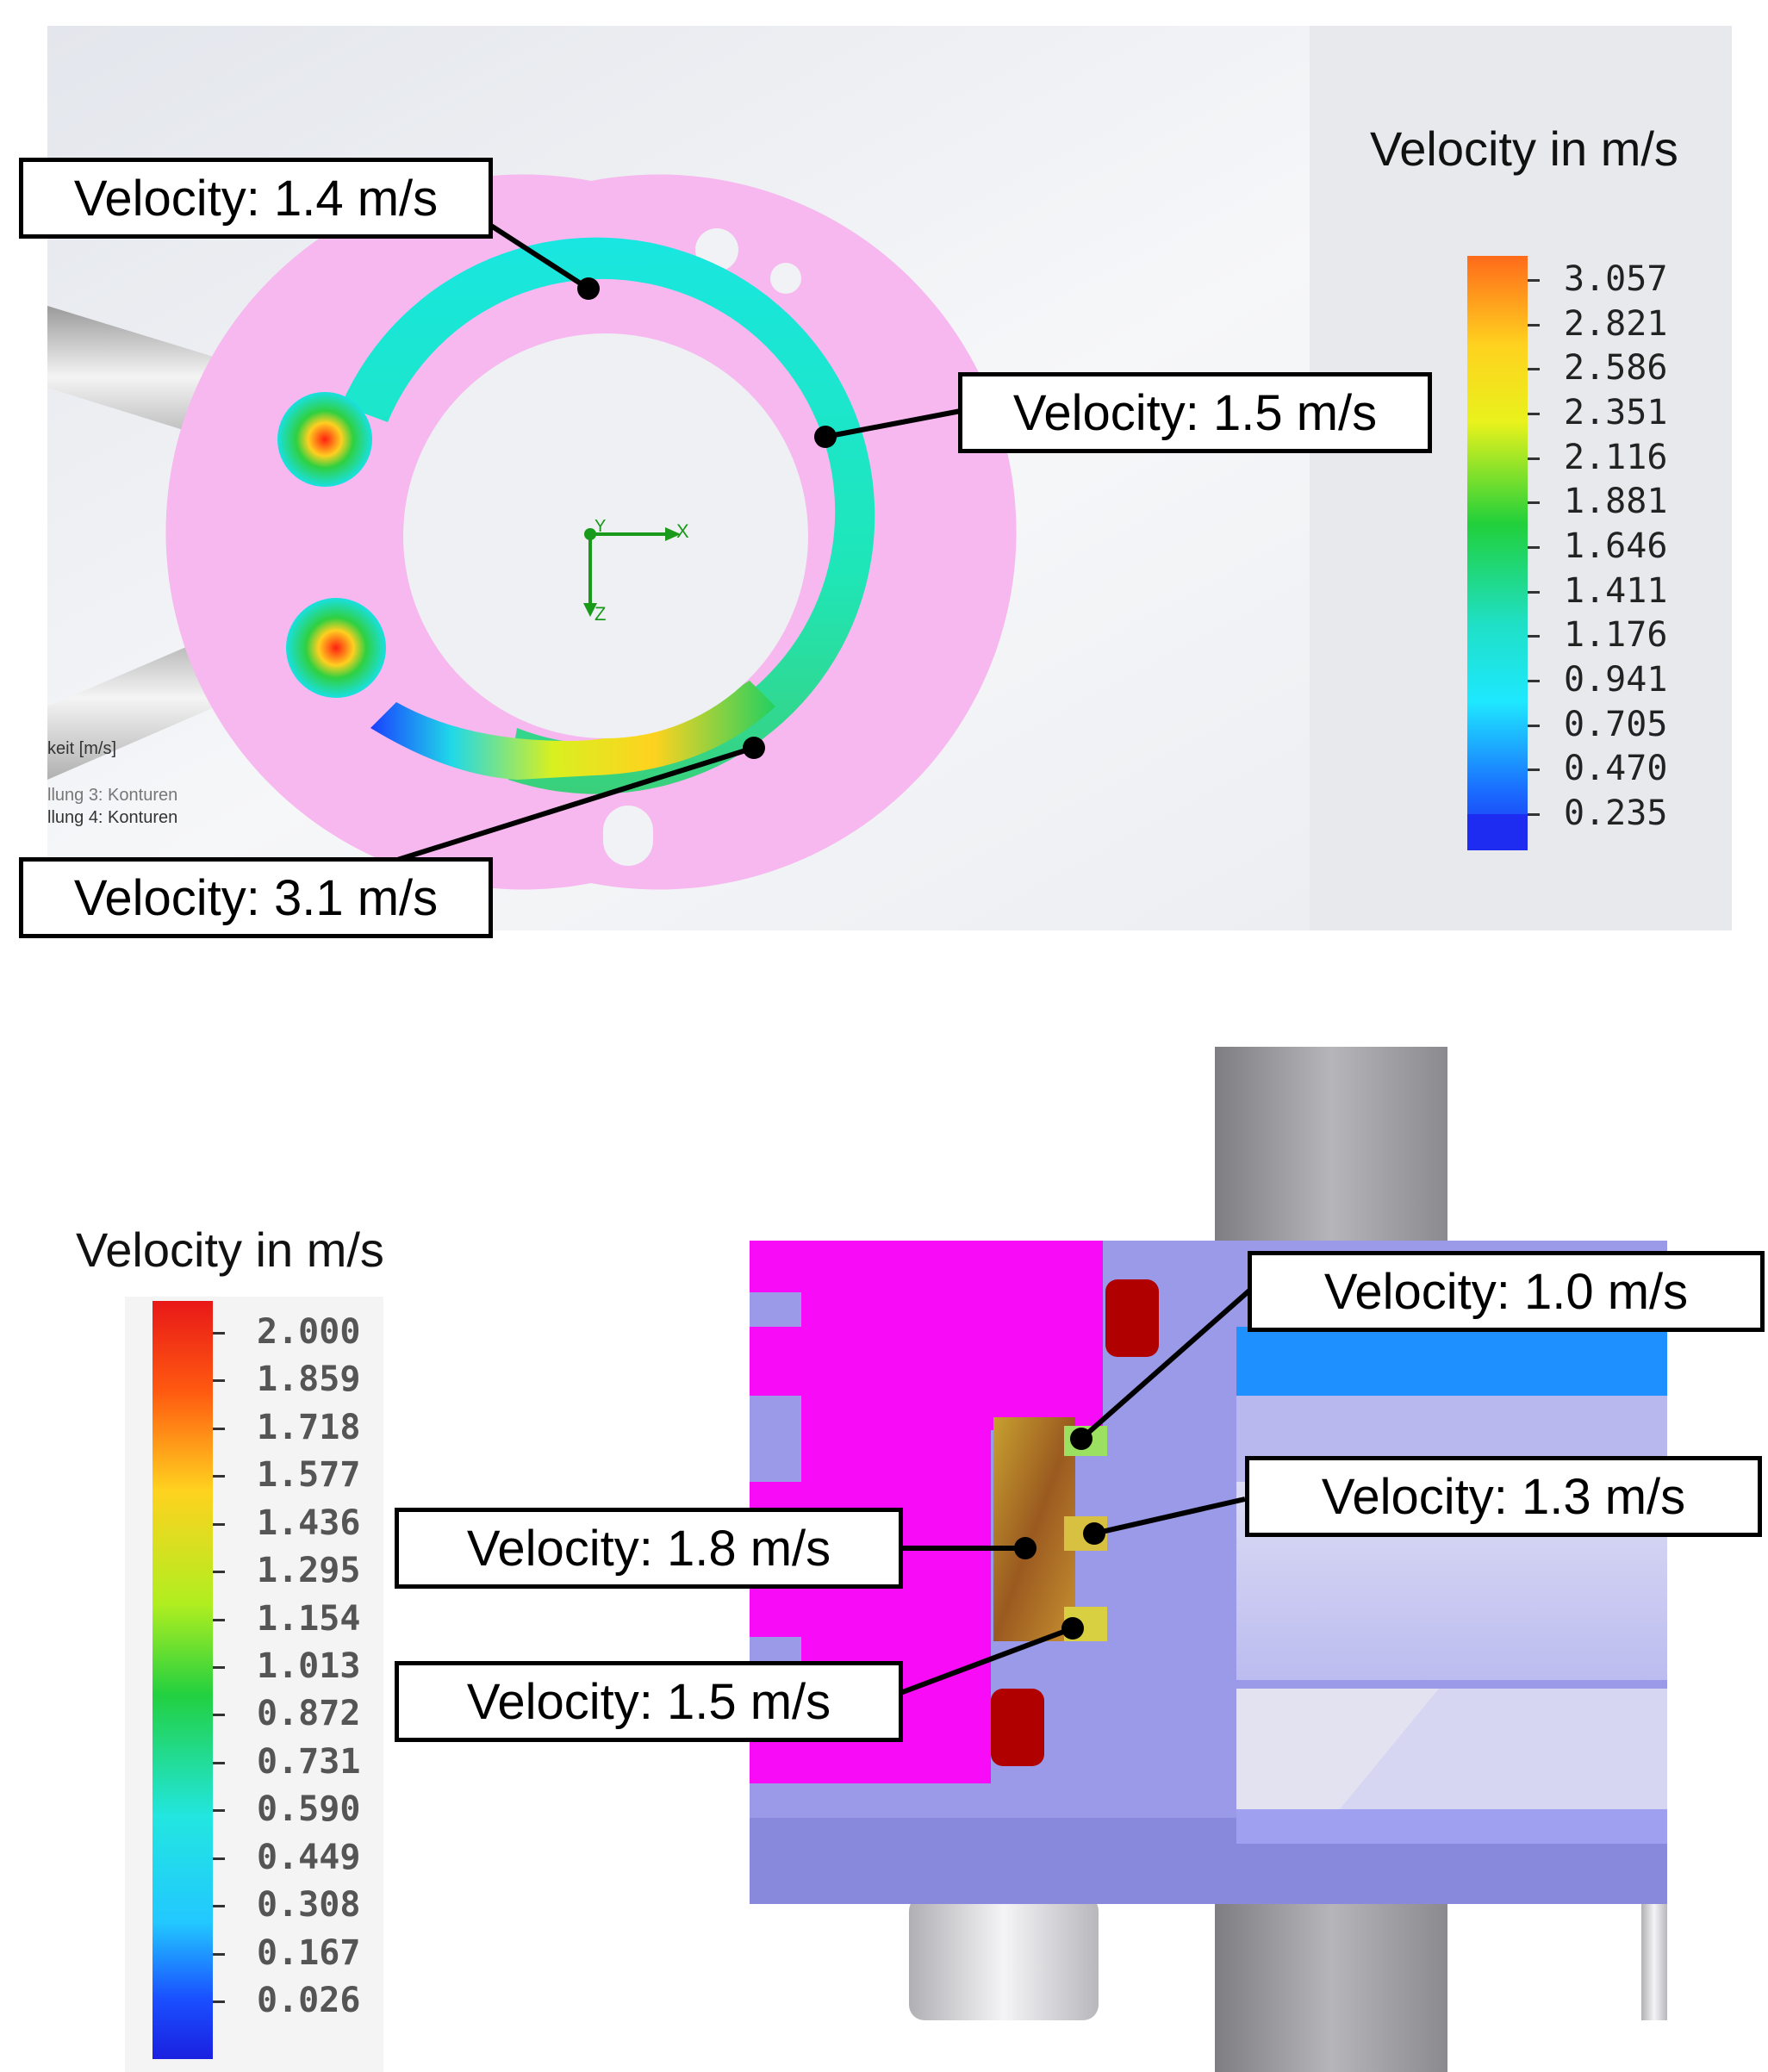 The height and width of the screenshot is (2072, 1768). I want to click on blue-ring-channel, so click(1451, 1362).